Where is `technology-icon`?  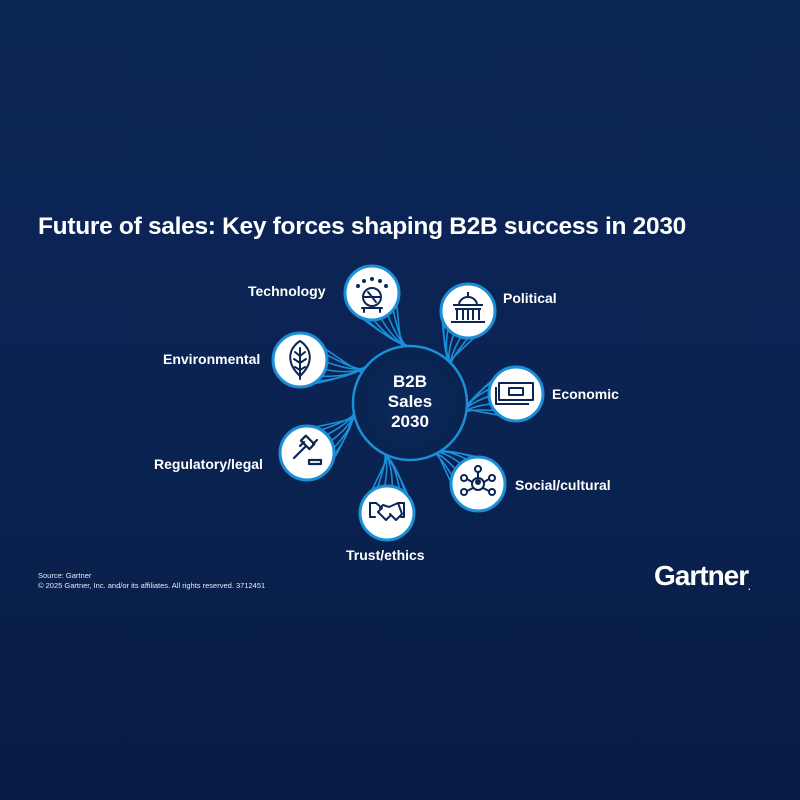
technology-icon is located at coordinates (372, 295).